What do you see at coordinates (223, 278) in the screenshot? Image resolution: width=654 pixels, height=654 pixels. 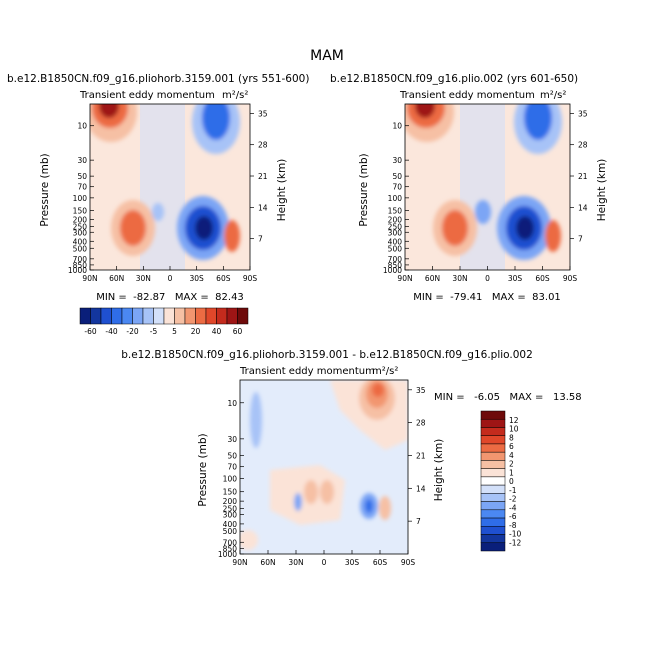 I see `panel-1-xtick-label: 60S` at bounding box center [223, 278].